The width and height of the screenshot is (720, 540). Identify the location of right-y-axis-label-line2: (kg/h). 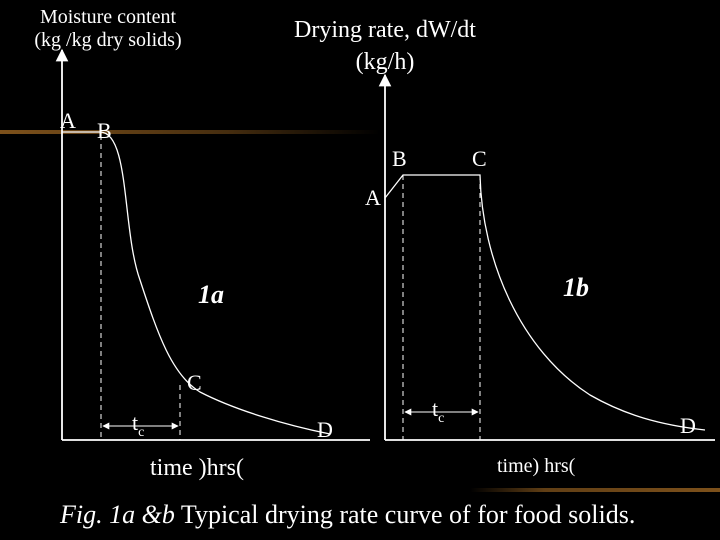
(385, 62).